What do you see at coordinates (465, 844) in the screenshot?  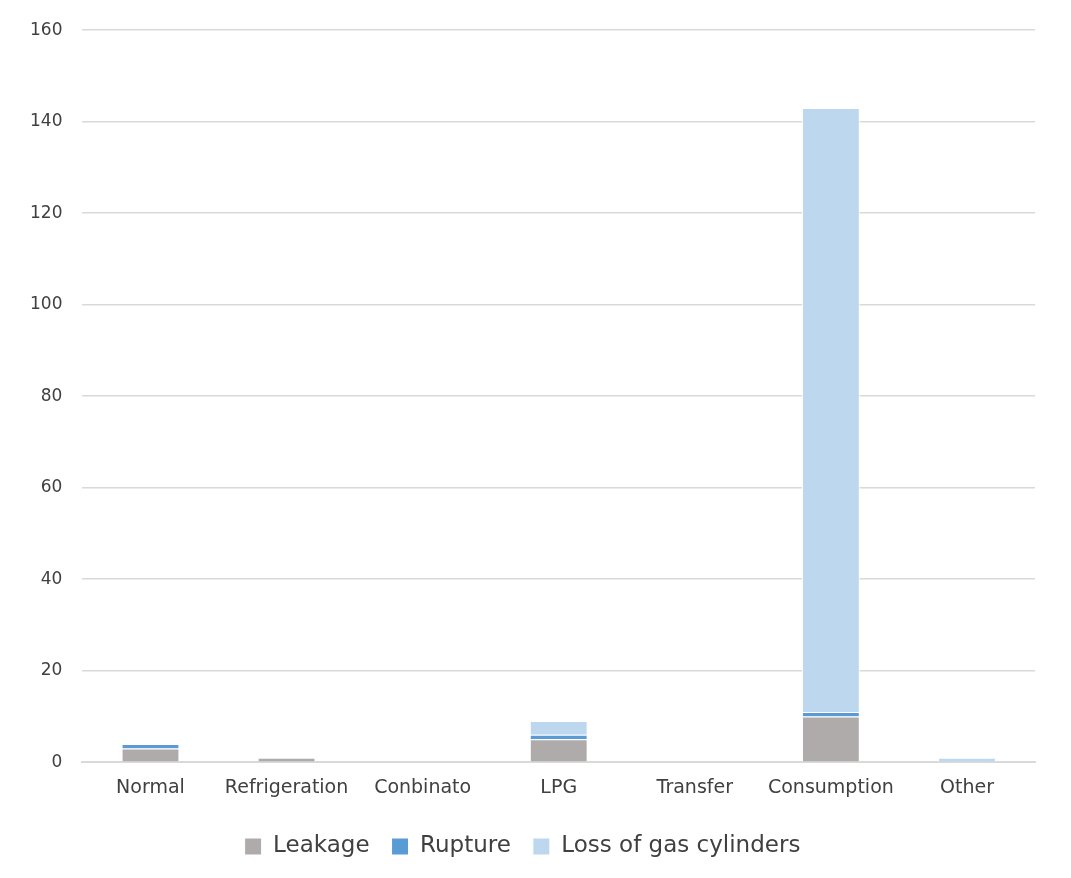 I see `legend-label: Rupture` at bounding box center [465, 844].